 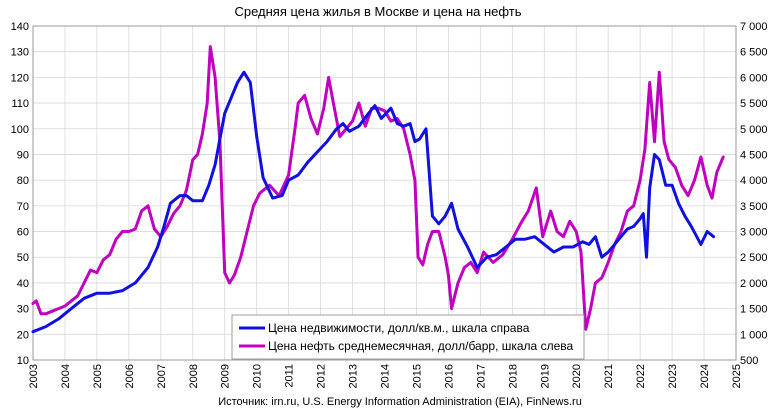 I want to click on left-tick-label: 20, so click(x=23, y=335).